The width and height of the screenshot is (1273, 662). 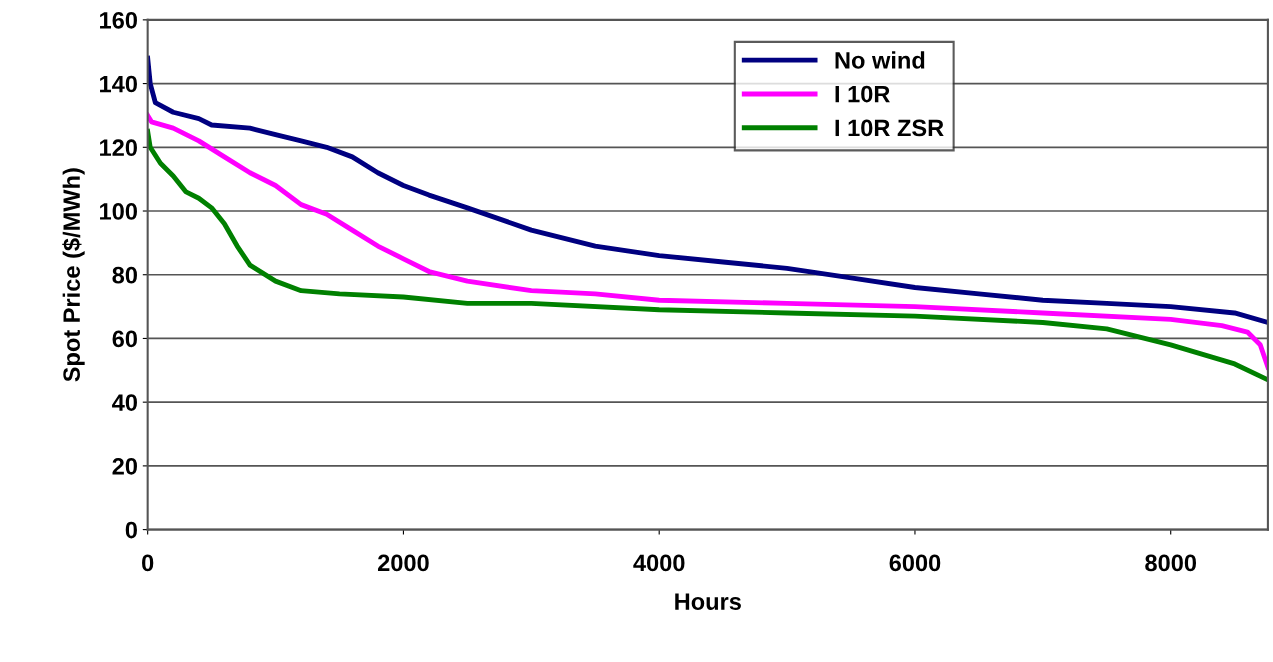 I want to click on x-tick-label: 6000, so click(x=915, y=563).